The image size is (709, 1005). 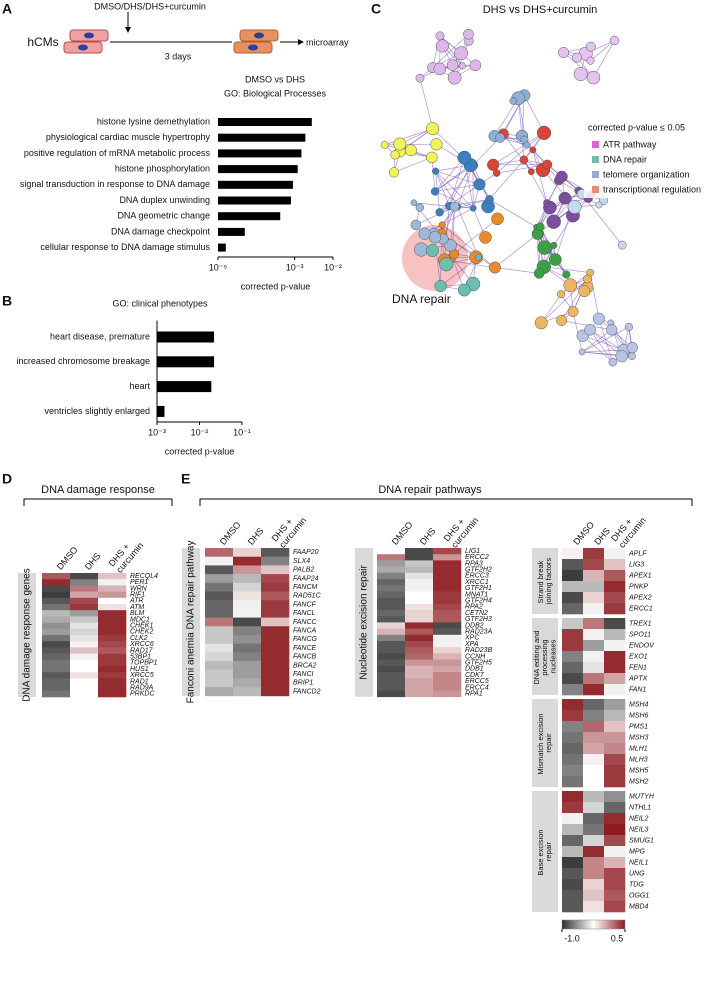 I want to click on row-label: FANCE, so click(x=305, y=648).